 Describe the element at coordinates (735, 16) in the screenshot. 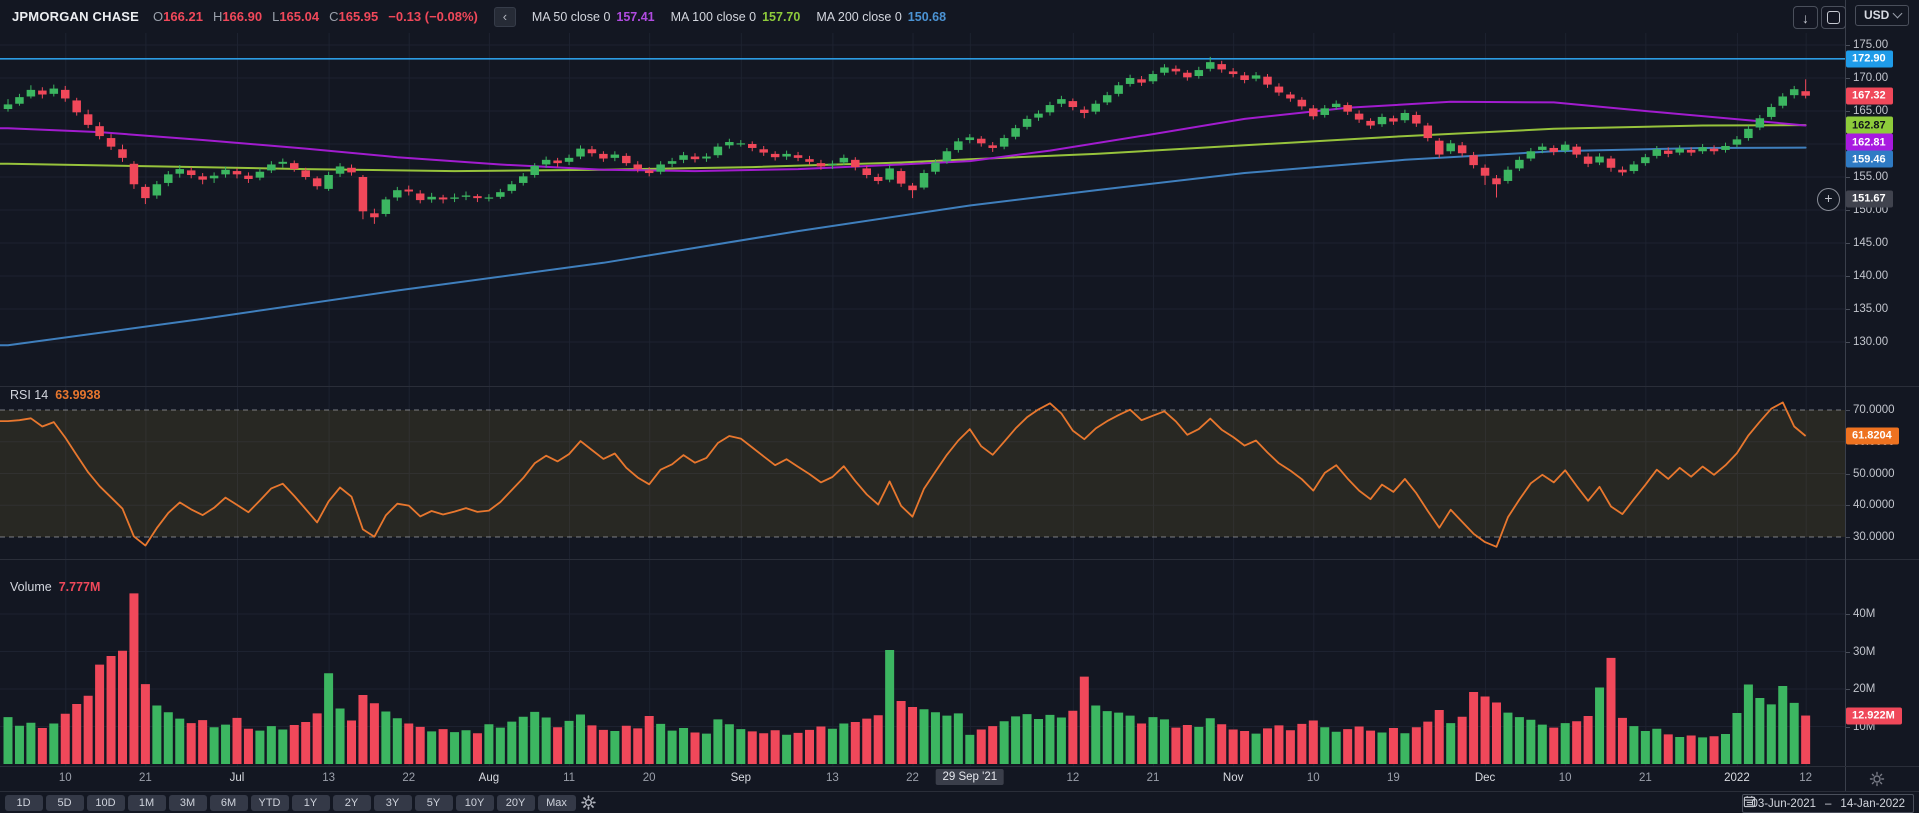

I see `ma100-legend: MA 100 close 0 157.70` at that location.